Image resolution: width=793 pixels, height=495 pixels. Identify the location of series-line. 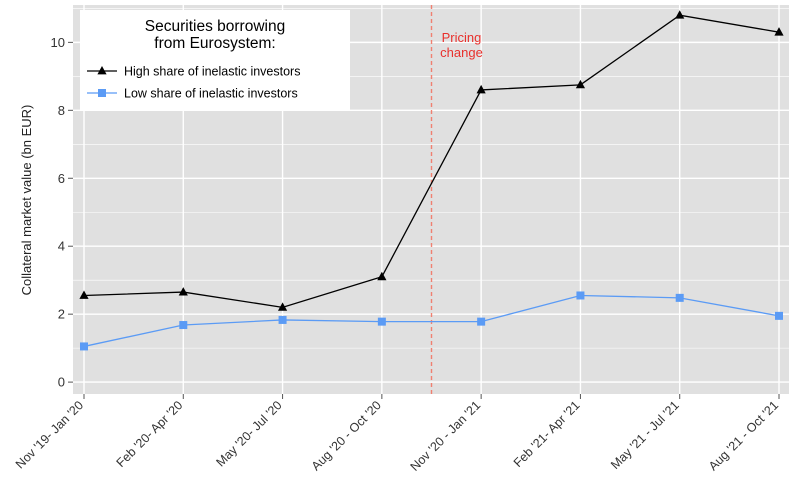
(431, 321).